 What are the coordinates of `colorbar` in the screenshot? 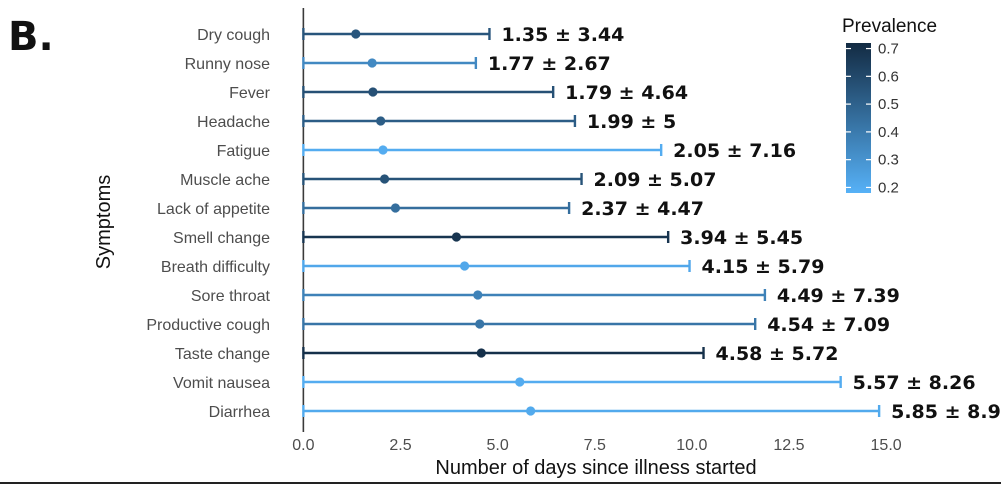 It's located at (858, 118).